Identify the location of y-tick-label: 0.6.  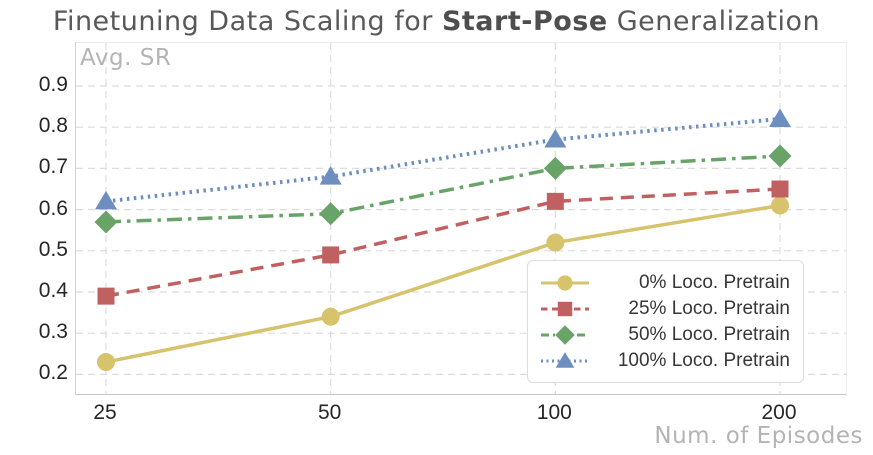
(53, 208).